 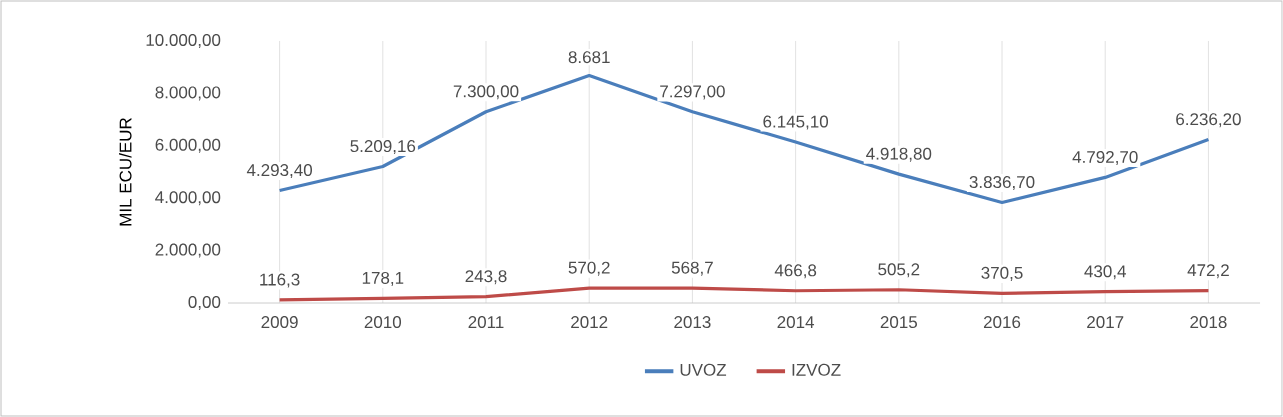 What do you see at coordinates (899, 154) in the screenshot?
I see `data-label: 4.918,80` at bounding box center [899, 154].